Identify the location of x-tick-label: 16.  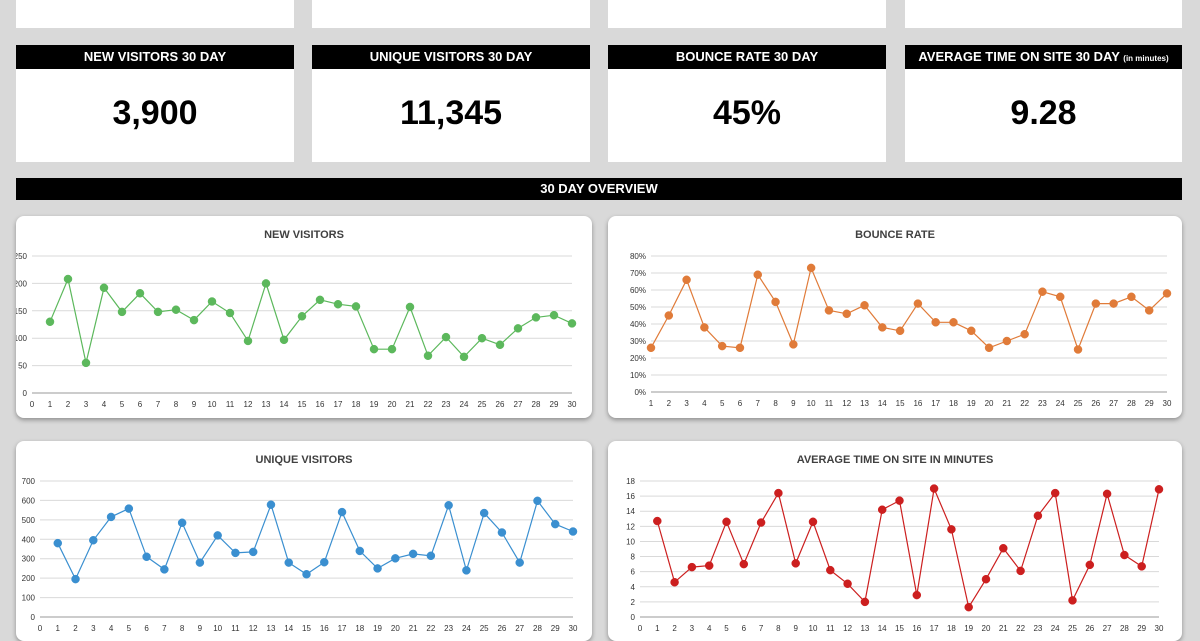
(916, 628).